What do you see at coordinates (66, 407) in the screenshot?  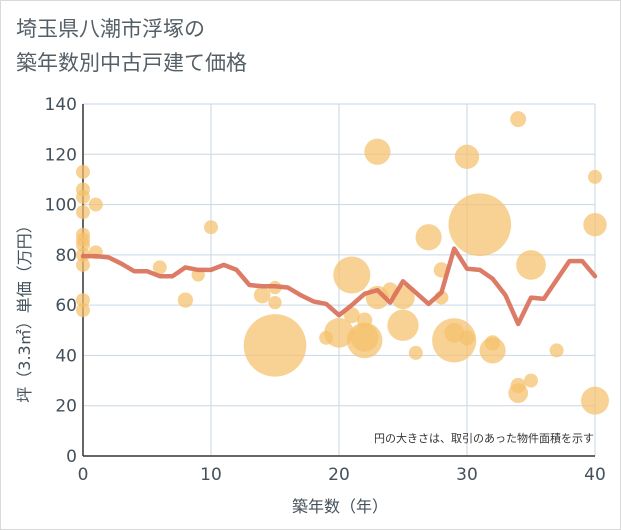 I see `y-tick-label: 20` at bounding box center [66, 407].